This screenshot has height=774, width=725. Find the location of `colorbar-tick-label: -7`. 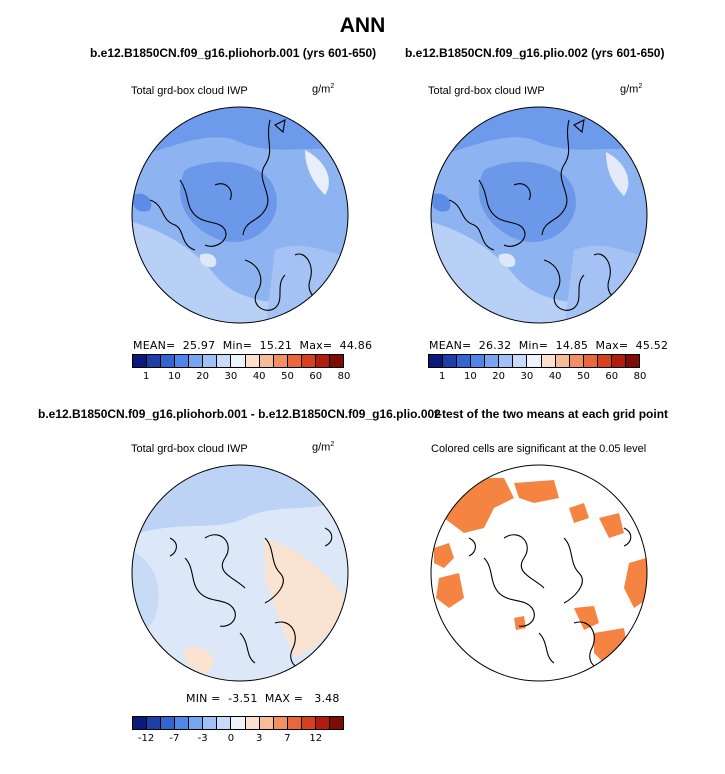

colorbar-tick-label: -7 is located at coordinates (174, 738).